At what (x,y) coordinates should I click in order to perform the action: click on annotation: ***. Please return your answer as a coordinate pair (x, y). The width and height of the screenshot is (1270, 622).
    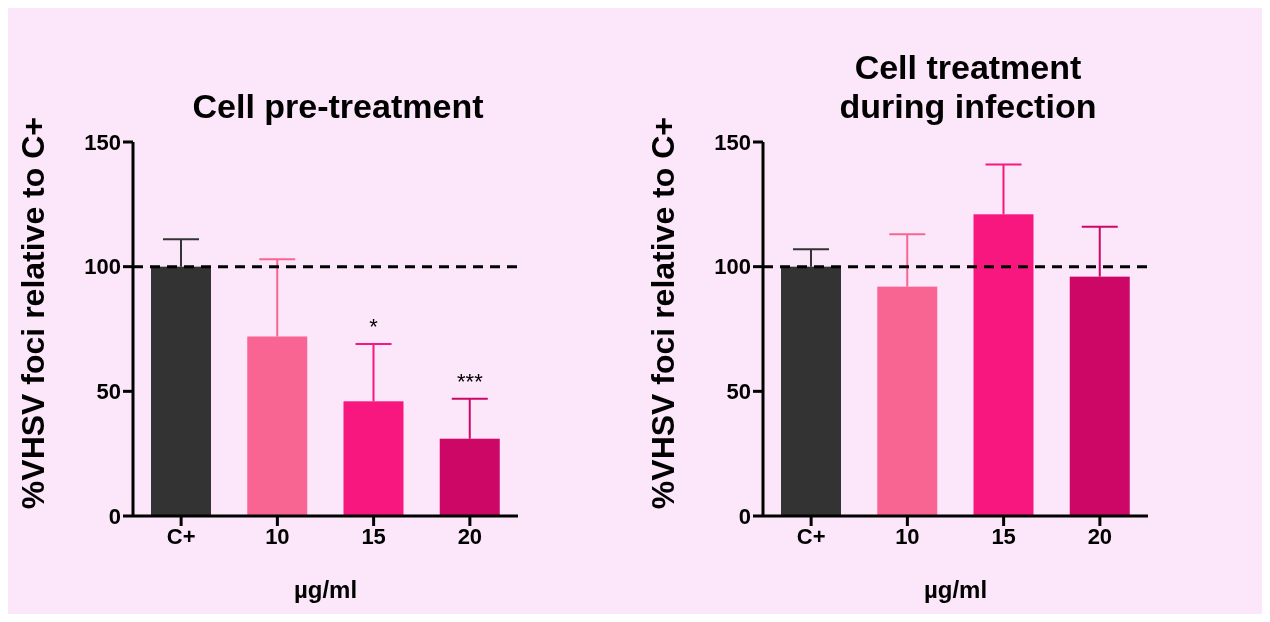
    Looking at the image, I should click on (470, 381).